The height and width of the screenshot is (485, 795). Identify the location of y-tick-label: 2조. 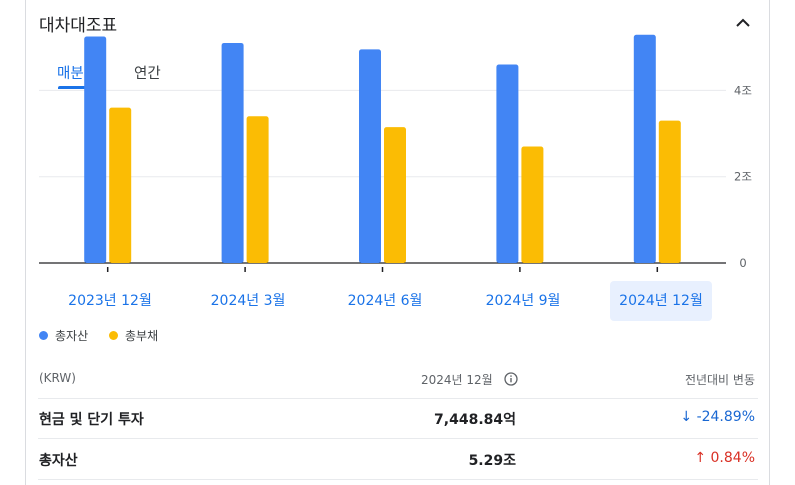
(743, 177).